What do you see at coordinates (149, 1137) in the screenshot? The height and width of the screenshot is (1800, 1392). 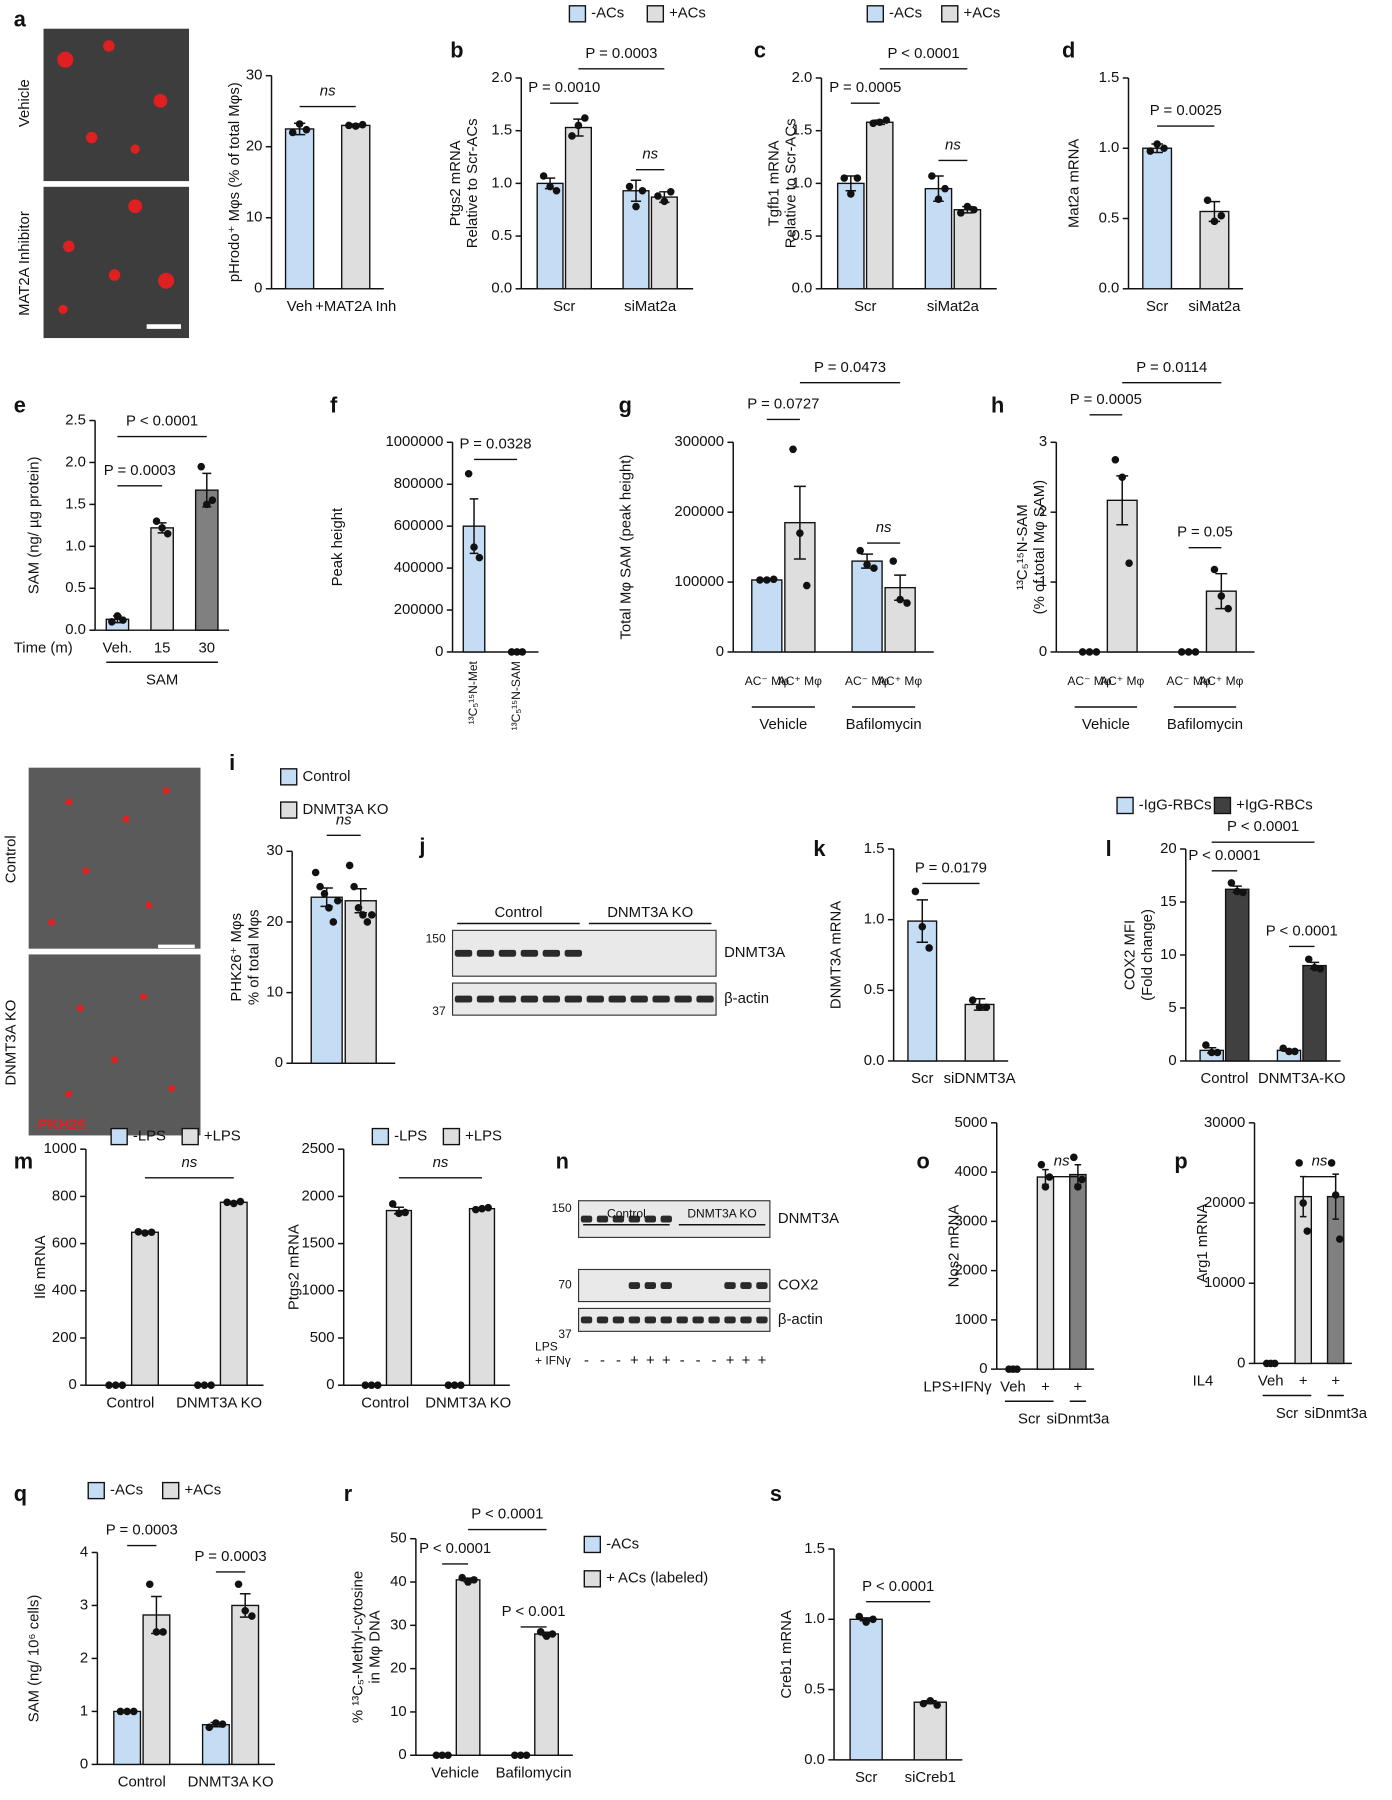 I see `legend-label: -LPS` at bounding box center [149, 1137].